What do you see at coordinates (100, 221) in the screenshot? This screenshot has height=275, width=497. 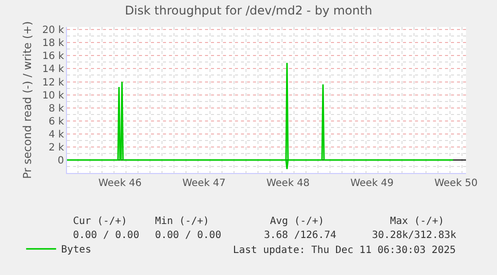 I see `text: Cur (-/+)` at bounding box center [100, 221].